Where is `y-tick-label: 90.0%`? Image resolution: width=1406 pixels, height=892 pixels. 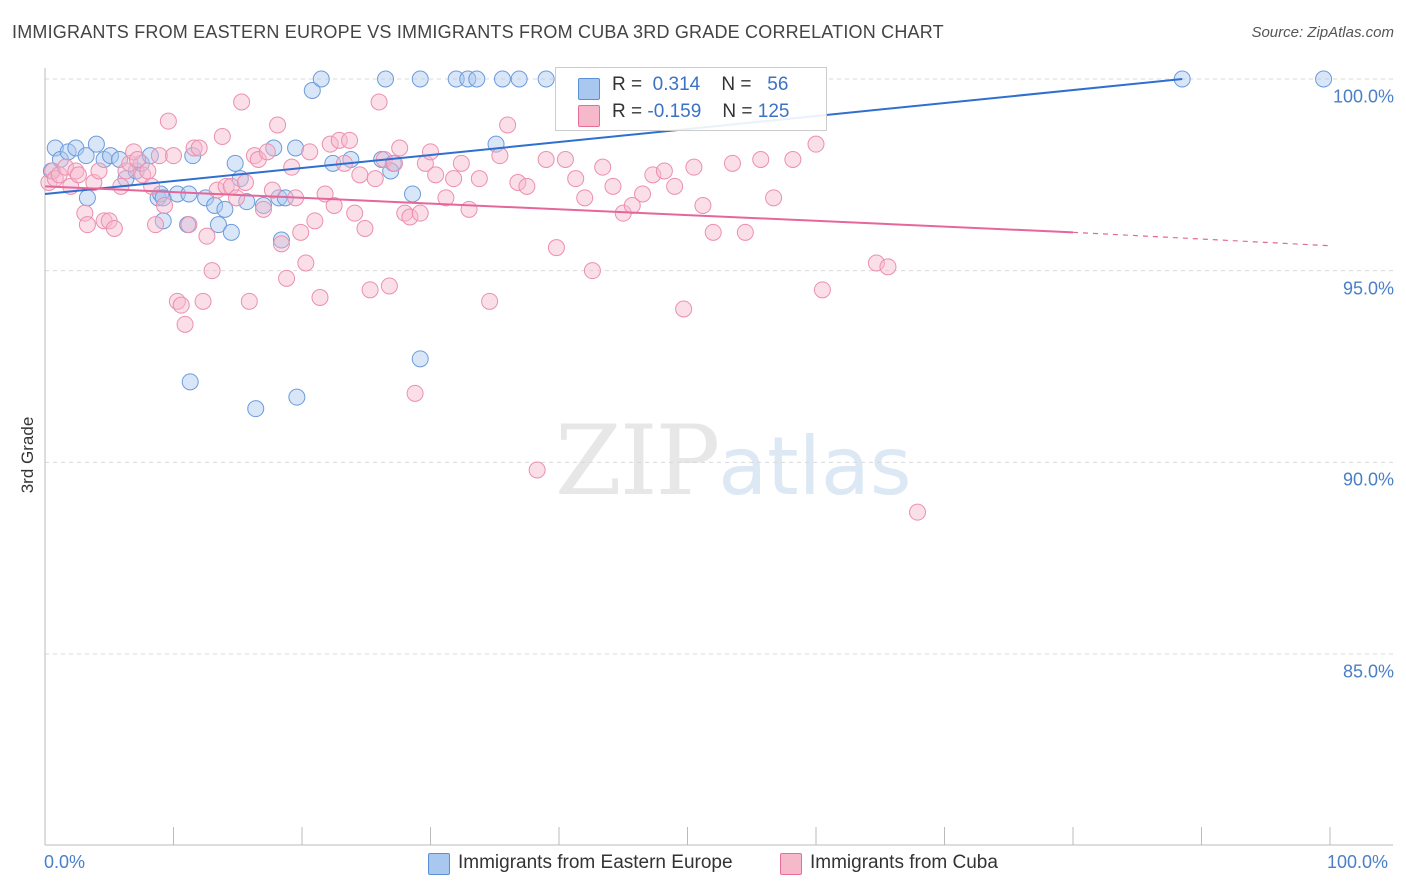 y-tick-label: 90.0% is located at coordinates (1368, 479).